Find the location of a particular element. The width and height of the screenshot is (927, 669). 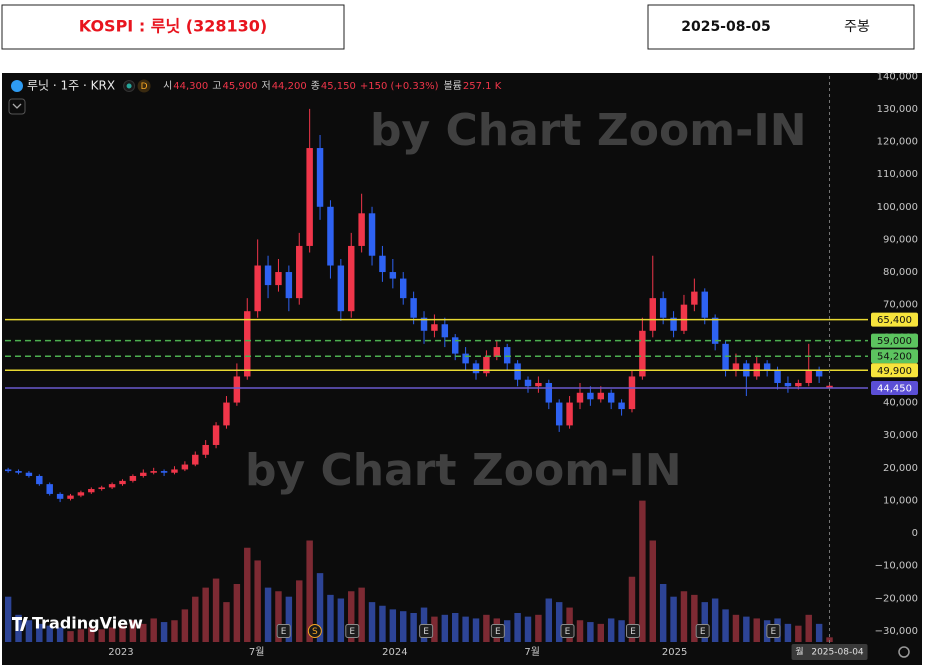

legend-value: 44,200 is located at coordinates (289, 86).